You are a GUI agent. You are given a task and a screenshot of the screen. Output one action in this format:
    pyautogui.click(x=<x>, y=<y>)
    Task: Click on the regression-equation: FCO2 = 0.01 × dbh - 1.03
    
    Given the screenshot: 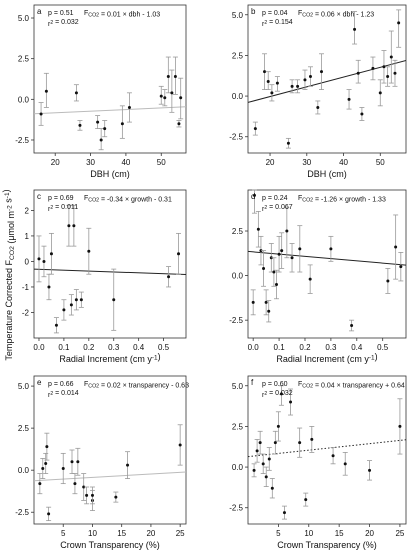 What is the action you would take?
    pyautogui.click(x=122, y=14)
    